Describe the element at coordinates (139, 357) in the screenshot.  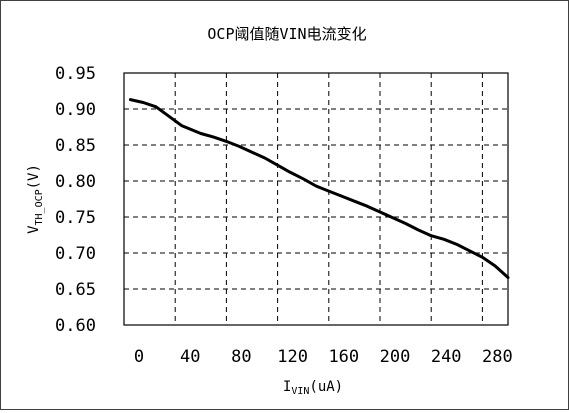
I see `x-tick-label-0: 0` at that location.